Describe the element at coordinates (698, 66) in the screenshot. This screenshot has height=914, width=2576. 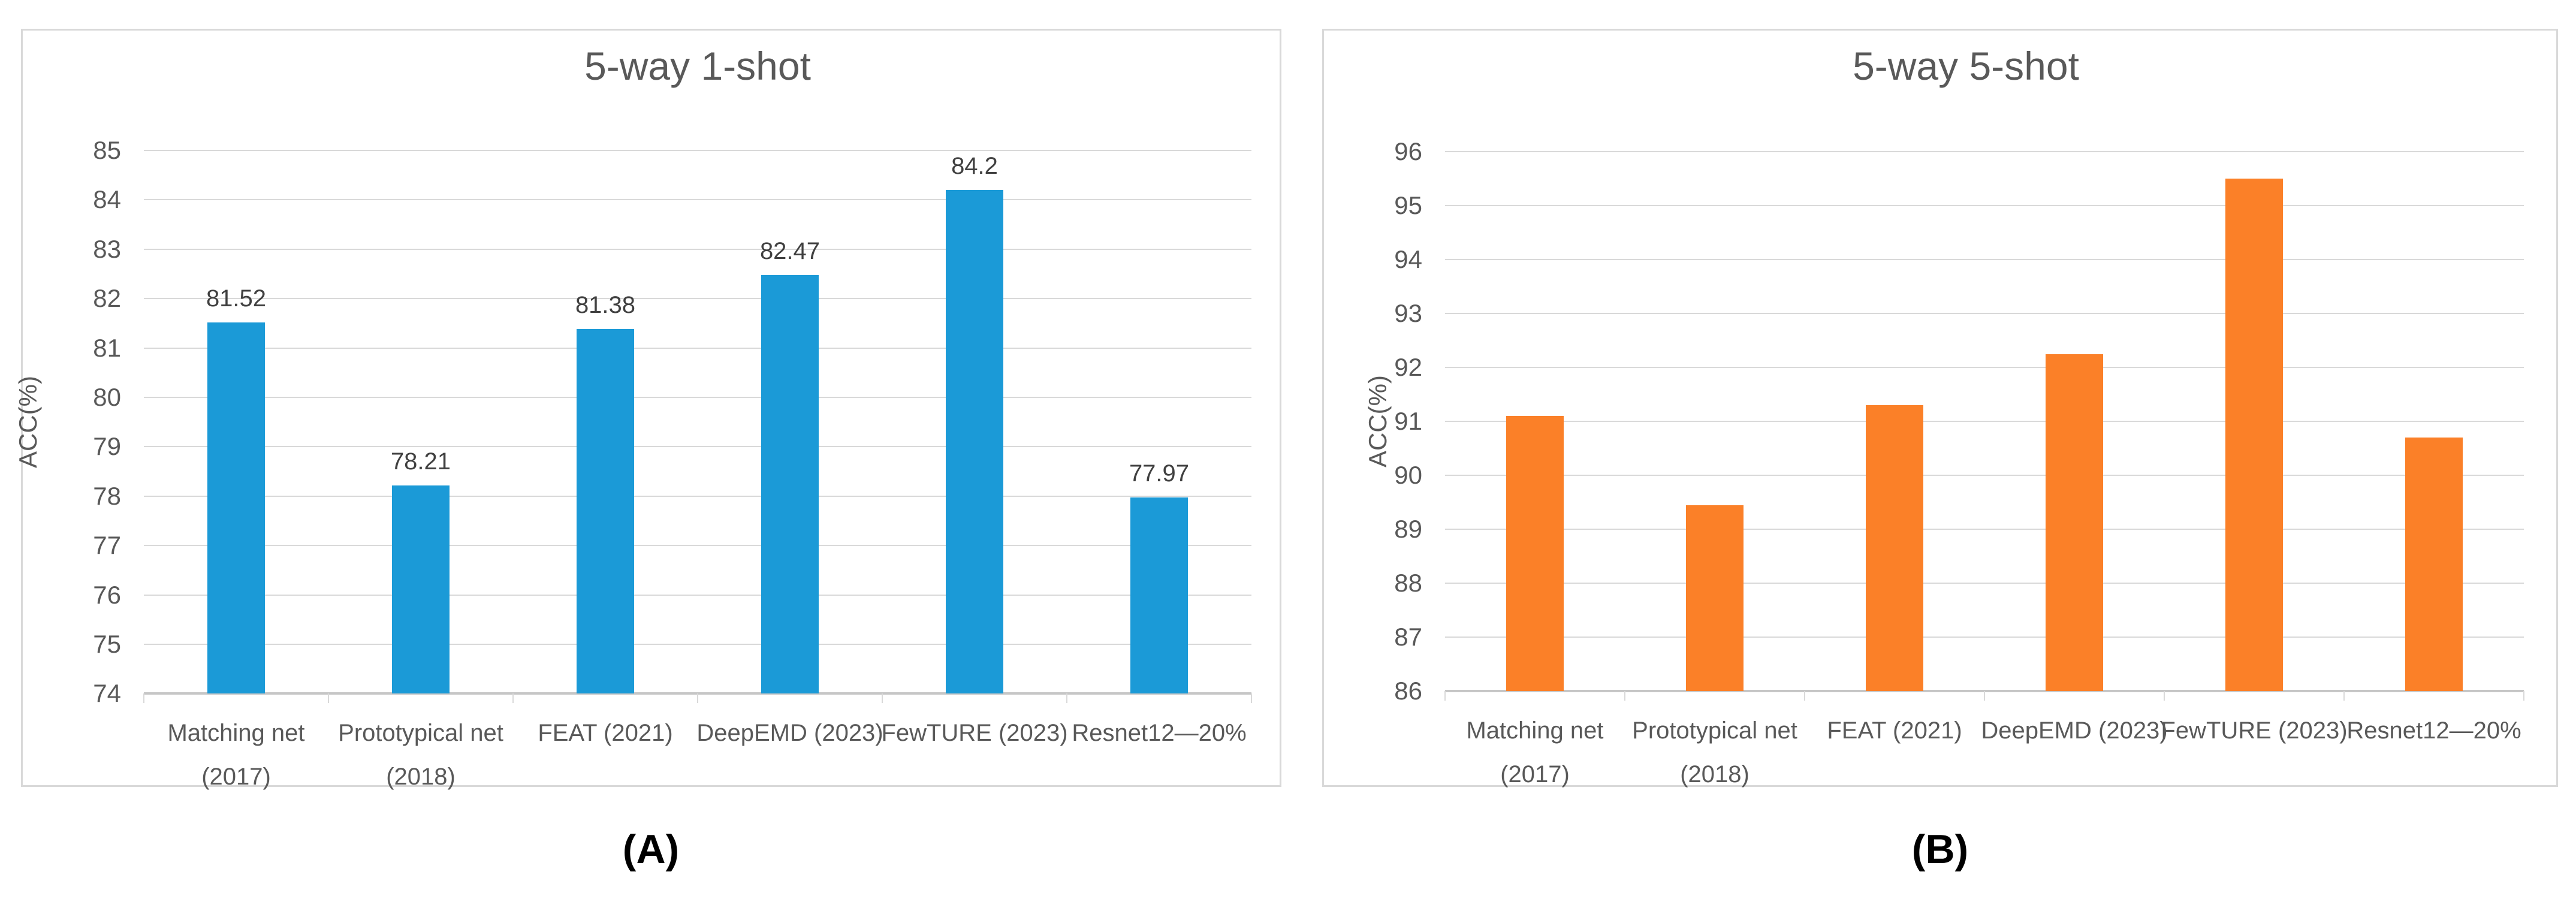
I see `chart-a-title: 5-way 1-shot` at that location.